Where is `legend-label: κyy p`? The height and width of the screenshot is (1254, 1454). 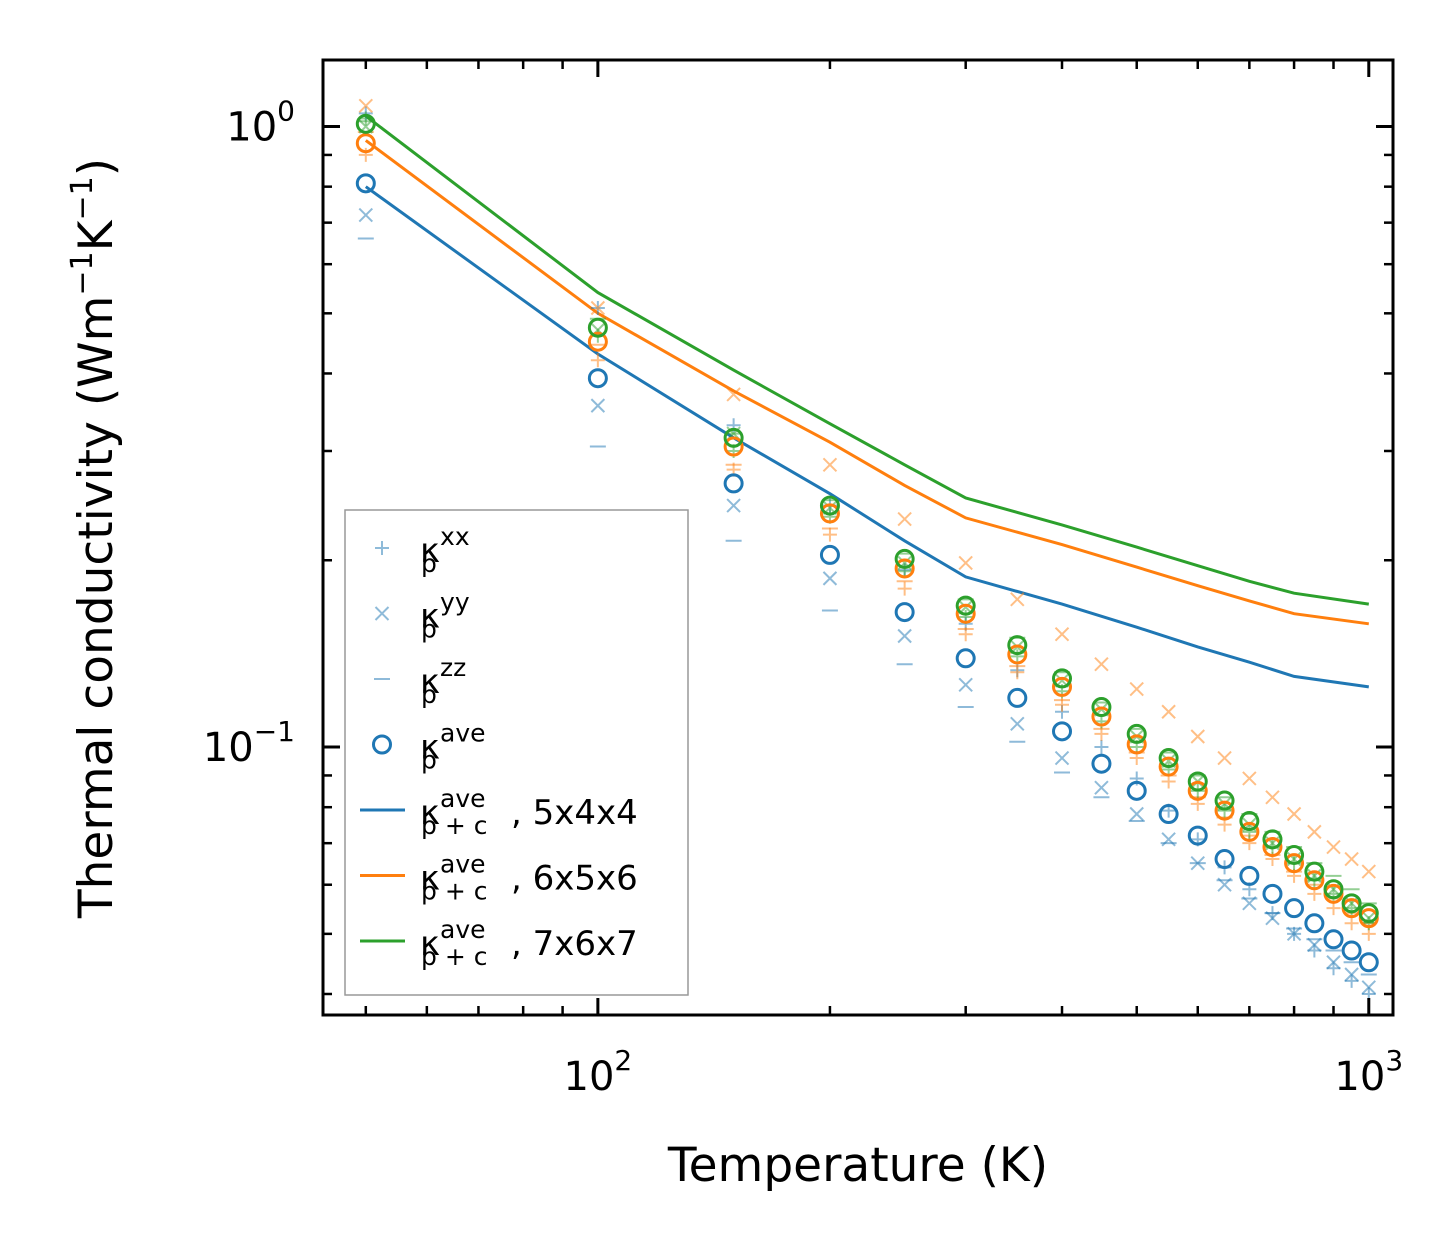
legend-label: κyy p is located at coordinates (445, 616).